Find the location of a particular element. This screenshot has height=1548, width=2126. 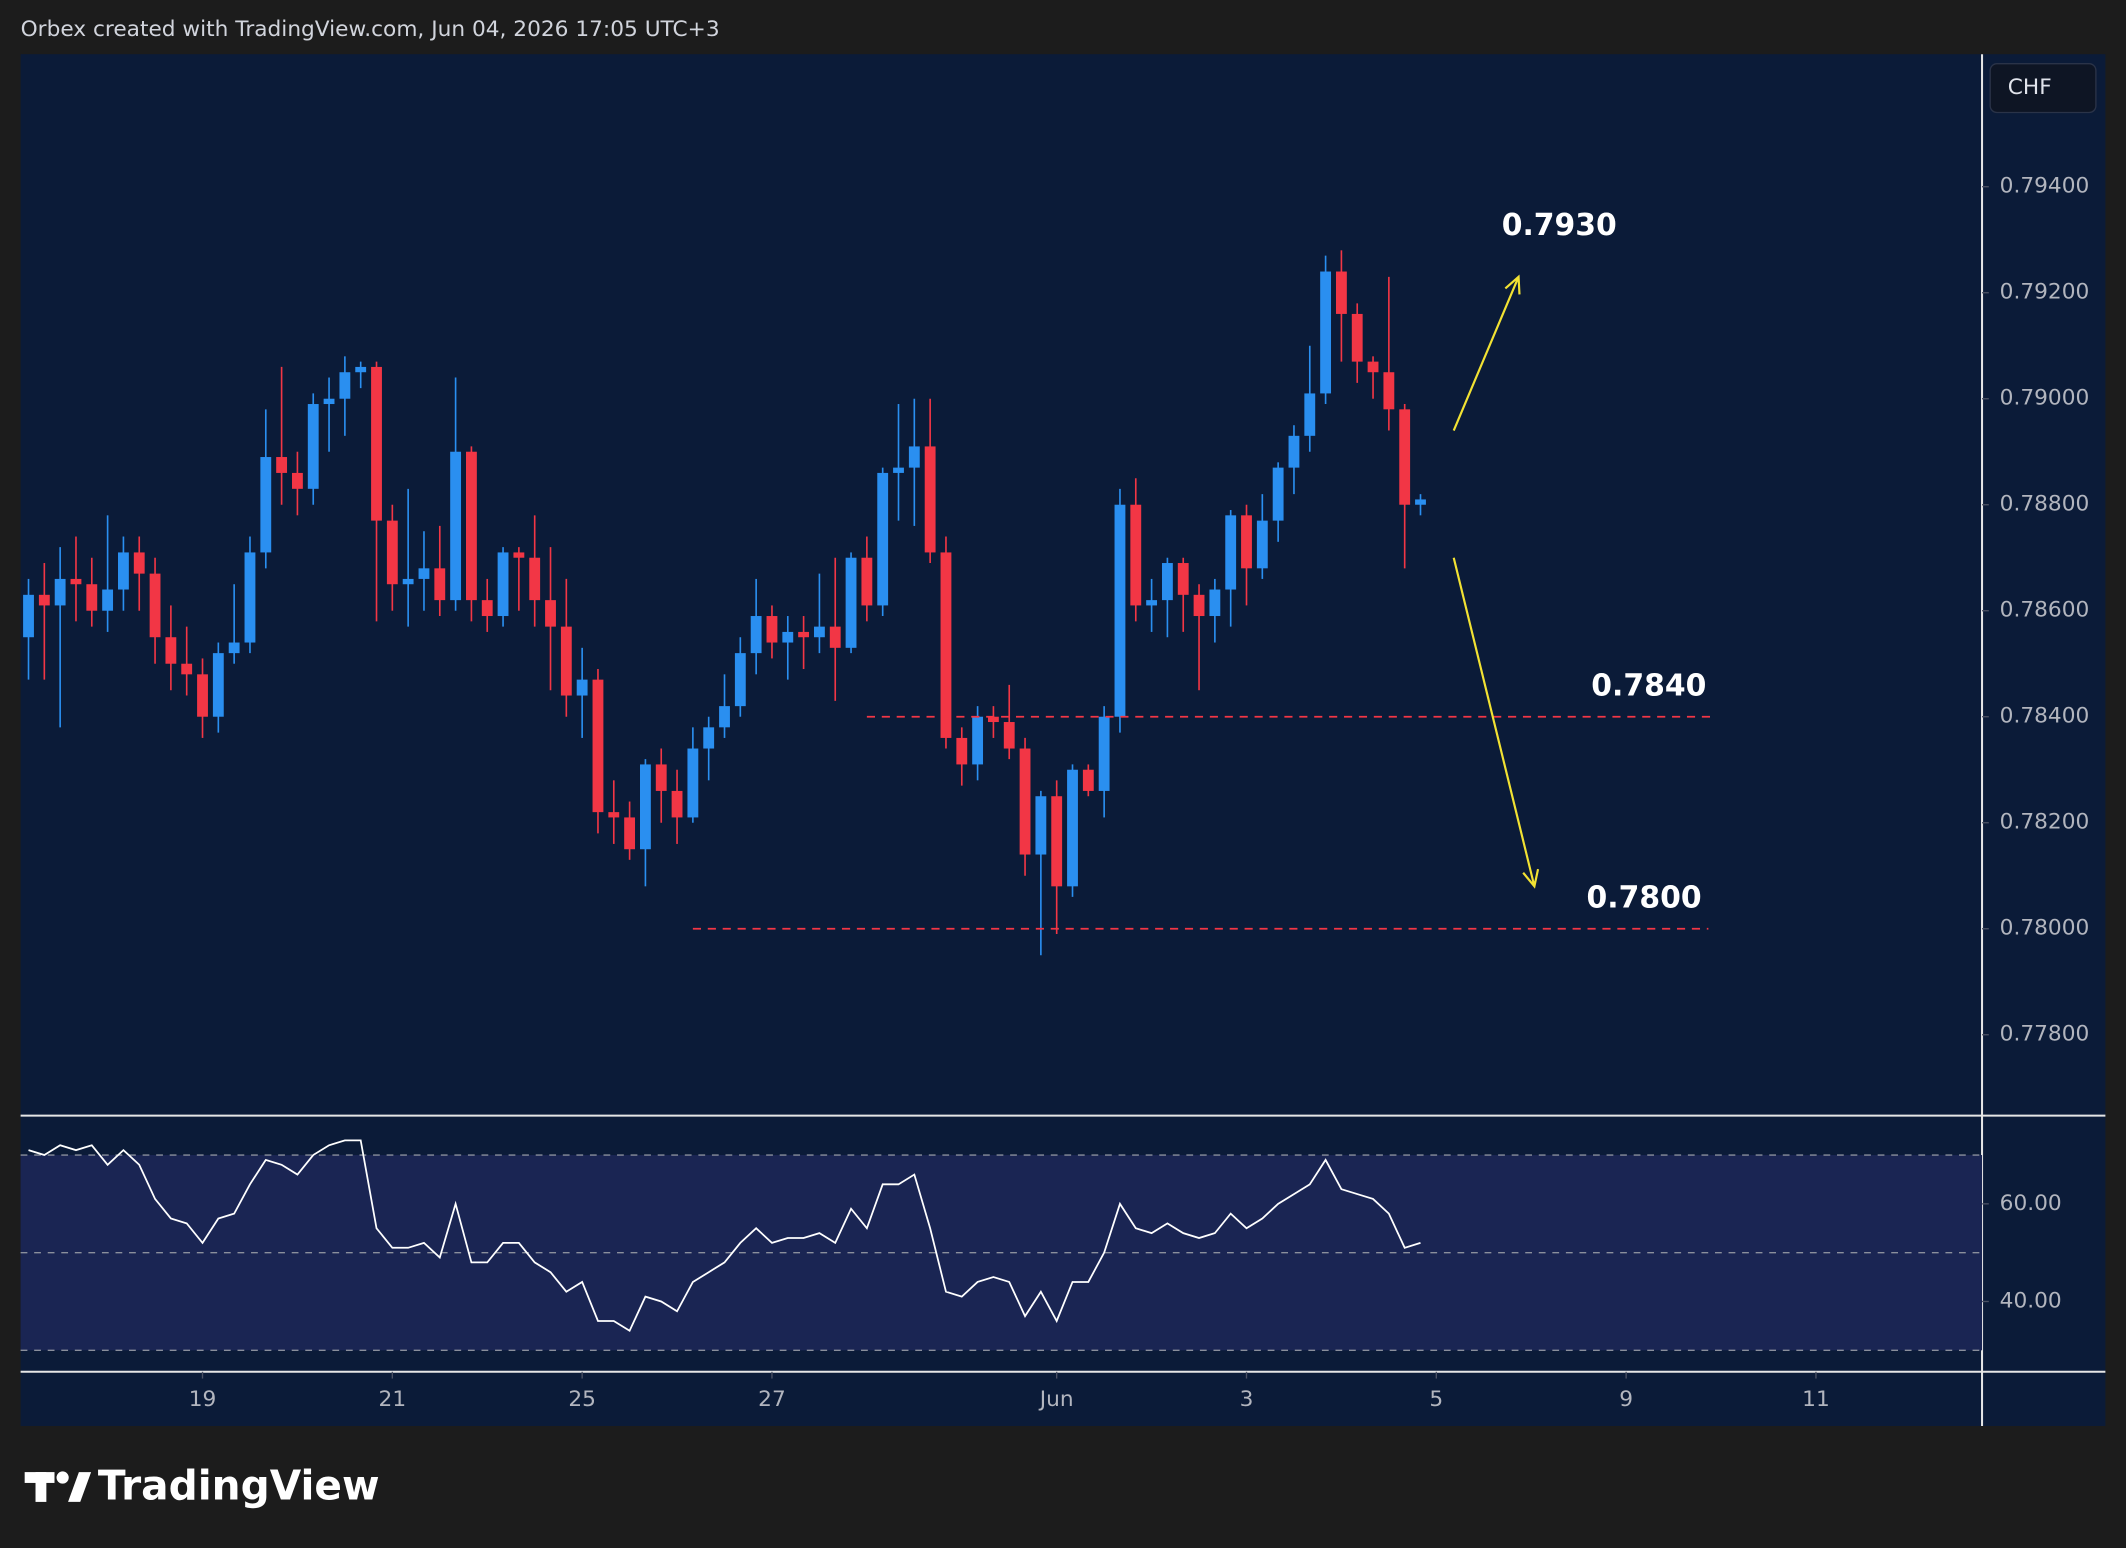

x-tick-label: 19 is located at coordinates (203, 1399).